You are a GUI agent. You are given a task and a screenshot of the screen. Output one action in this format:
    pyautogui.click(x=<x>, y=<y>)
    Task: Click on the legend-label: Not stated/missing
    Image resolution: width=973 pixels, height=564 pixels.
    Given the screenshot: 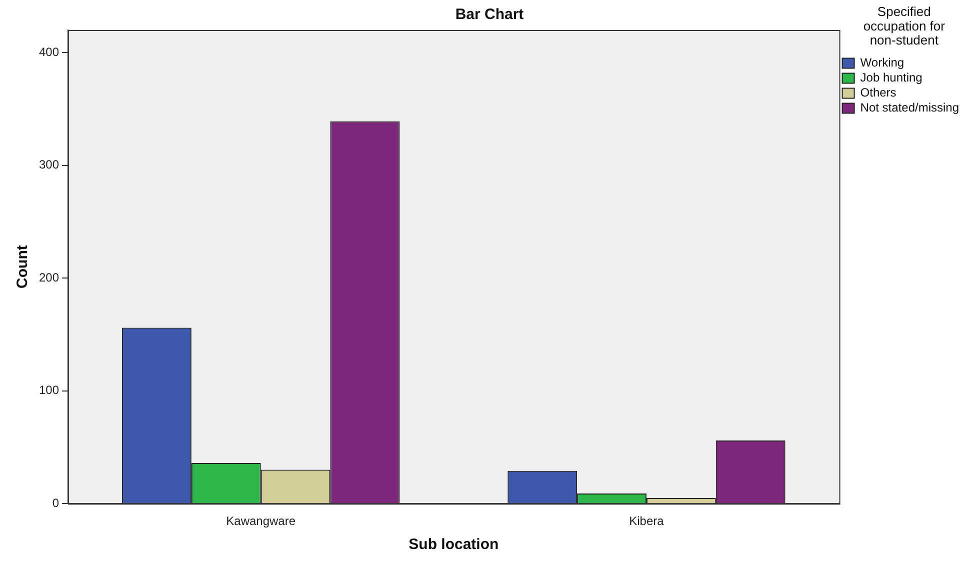 What is the action you would take?
    pyautogui.click(x=910, y=107)
    